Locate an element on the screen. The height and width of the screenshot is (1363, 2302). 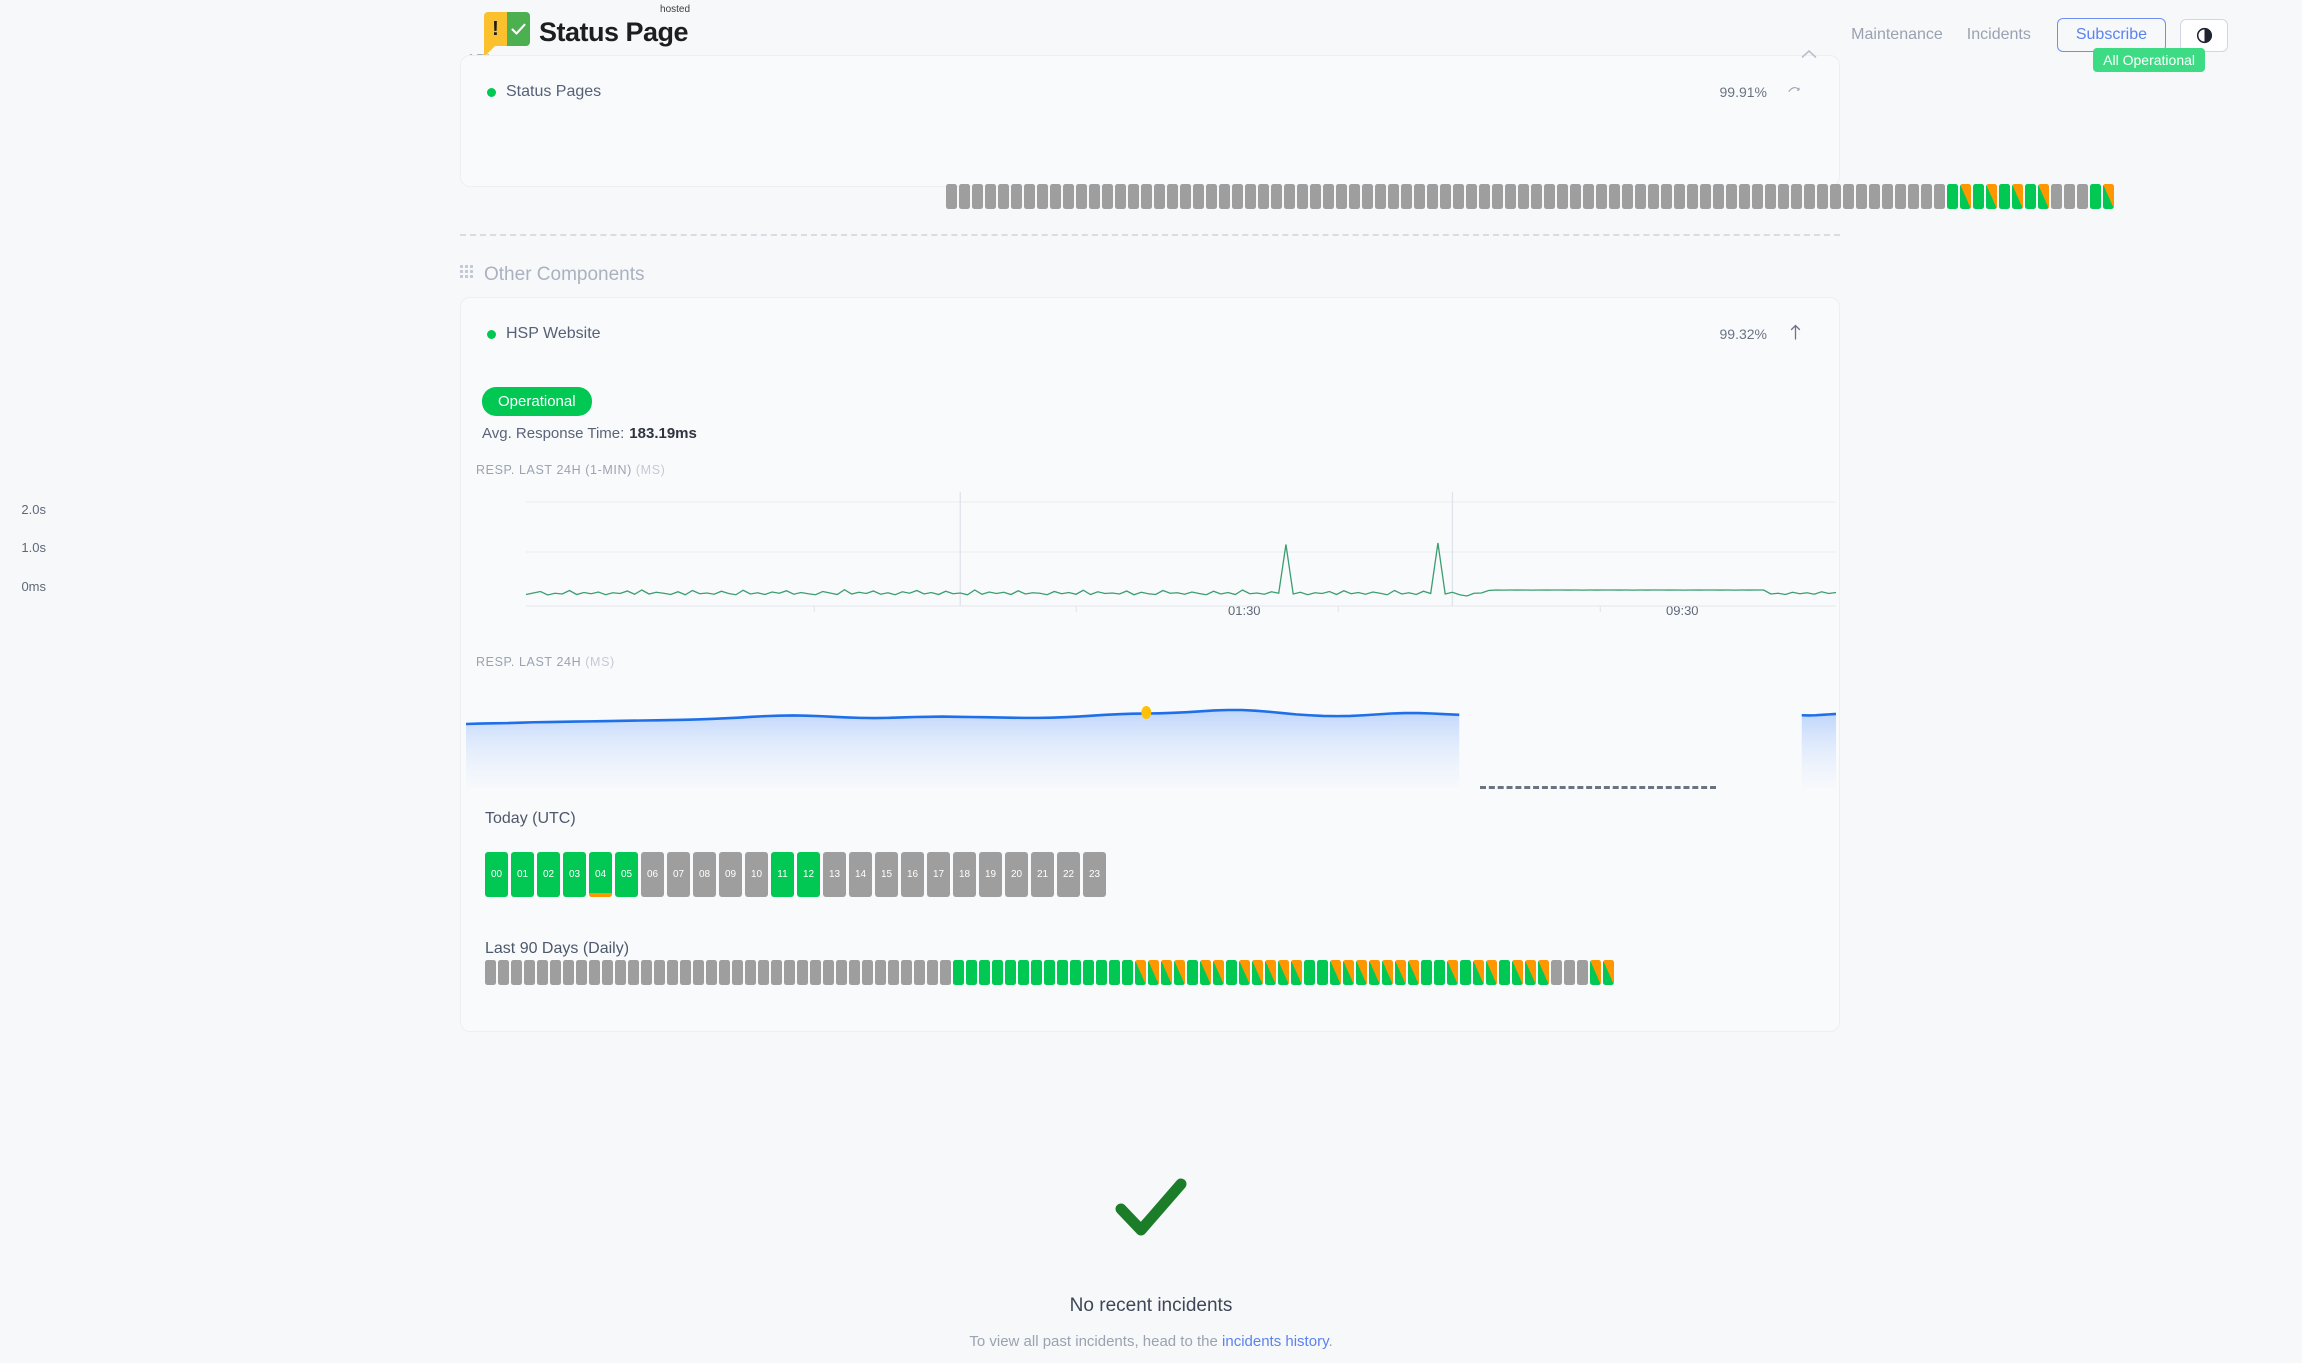
hour-bar: 06 is located at coordinates (652, 874).